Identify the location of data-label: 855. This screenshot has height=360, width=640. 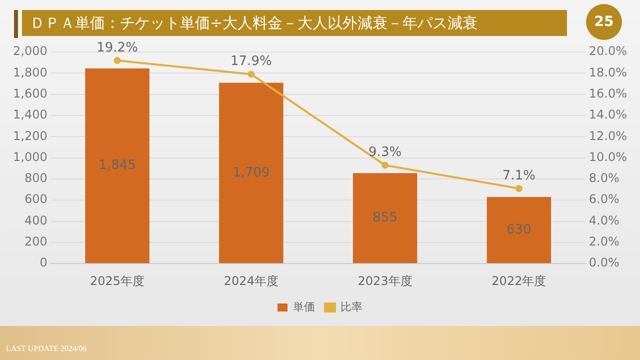
(385, 218).